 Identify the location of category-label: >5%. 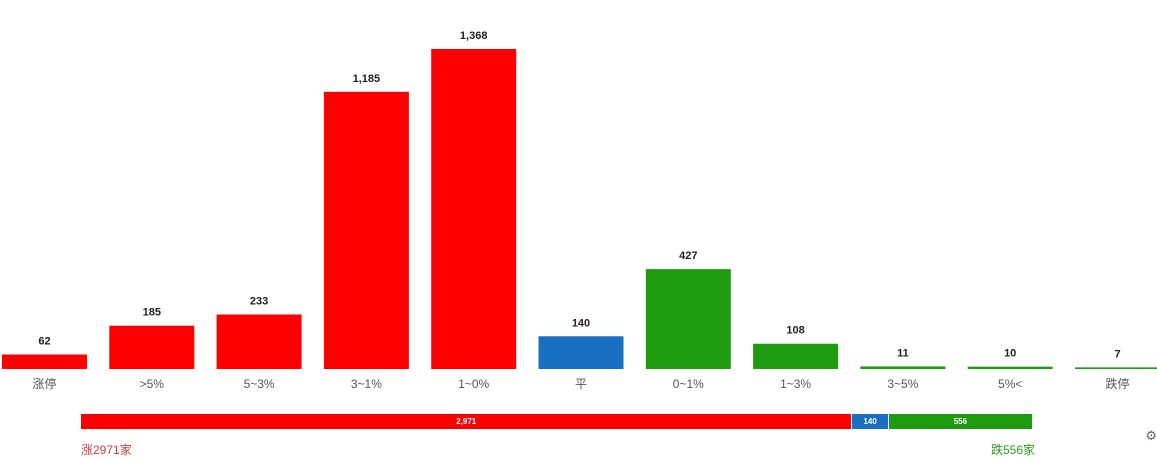
(152, 384).